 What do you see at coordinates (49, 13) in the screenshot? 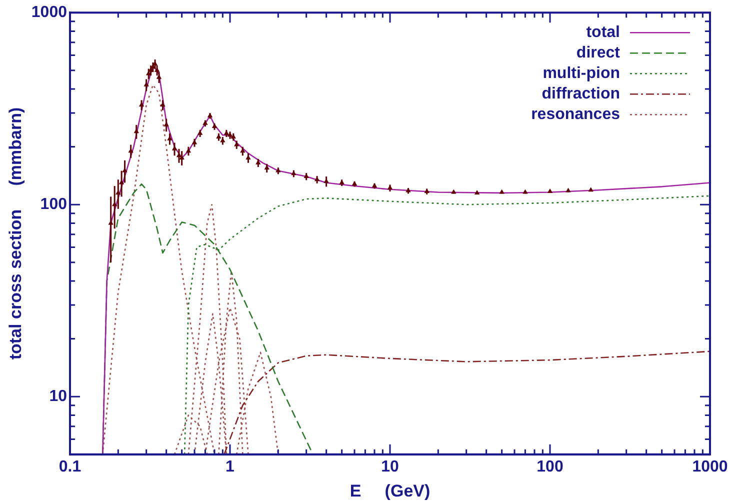
I see `y-tick-label: 1000` at bounding box center [49, 13].